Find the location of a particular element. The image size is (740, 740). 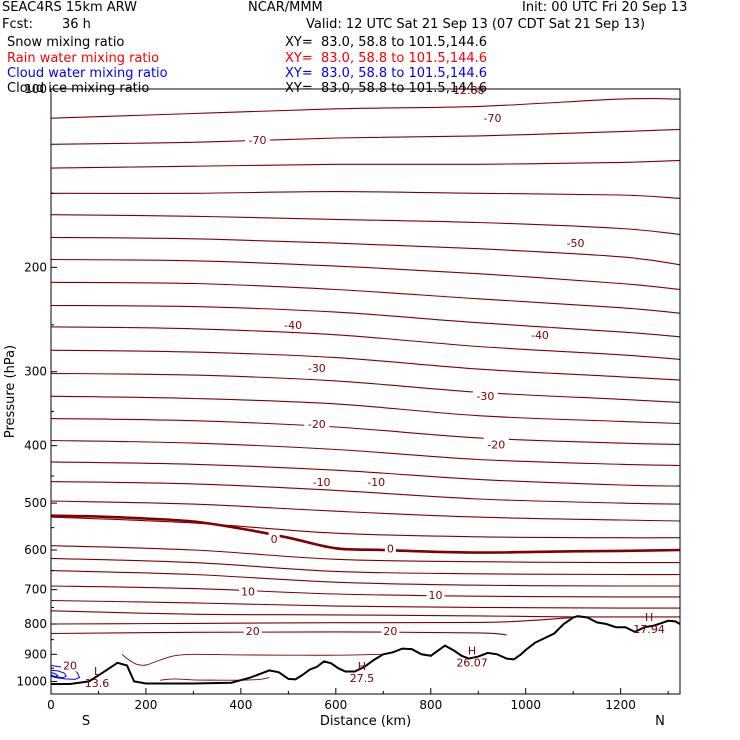

x-axis-label: Distance (km) is located at coordinates (365, 721).